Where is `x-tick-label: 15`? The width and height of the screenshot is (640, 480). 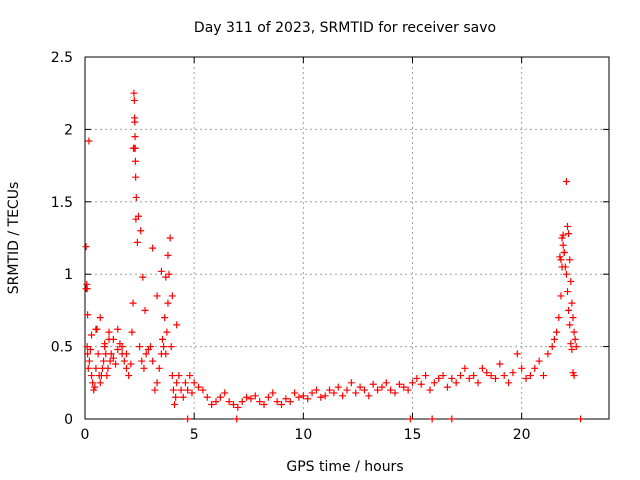
x-tick-label: 15 is located at coordinates (413, 435).